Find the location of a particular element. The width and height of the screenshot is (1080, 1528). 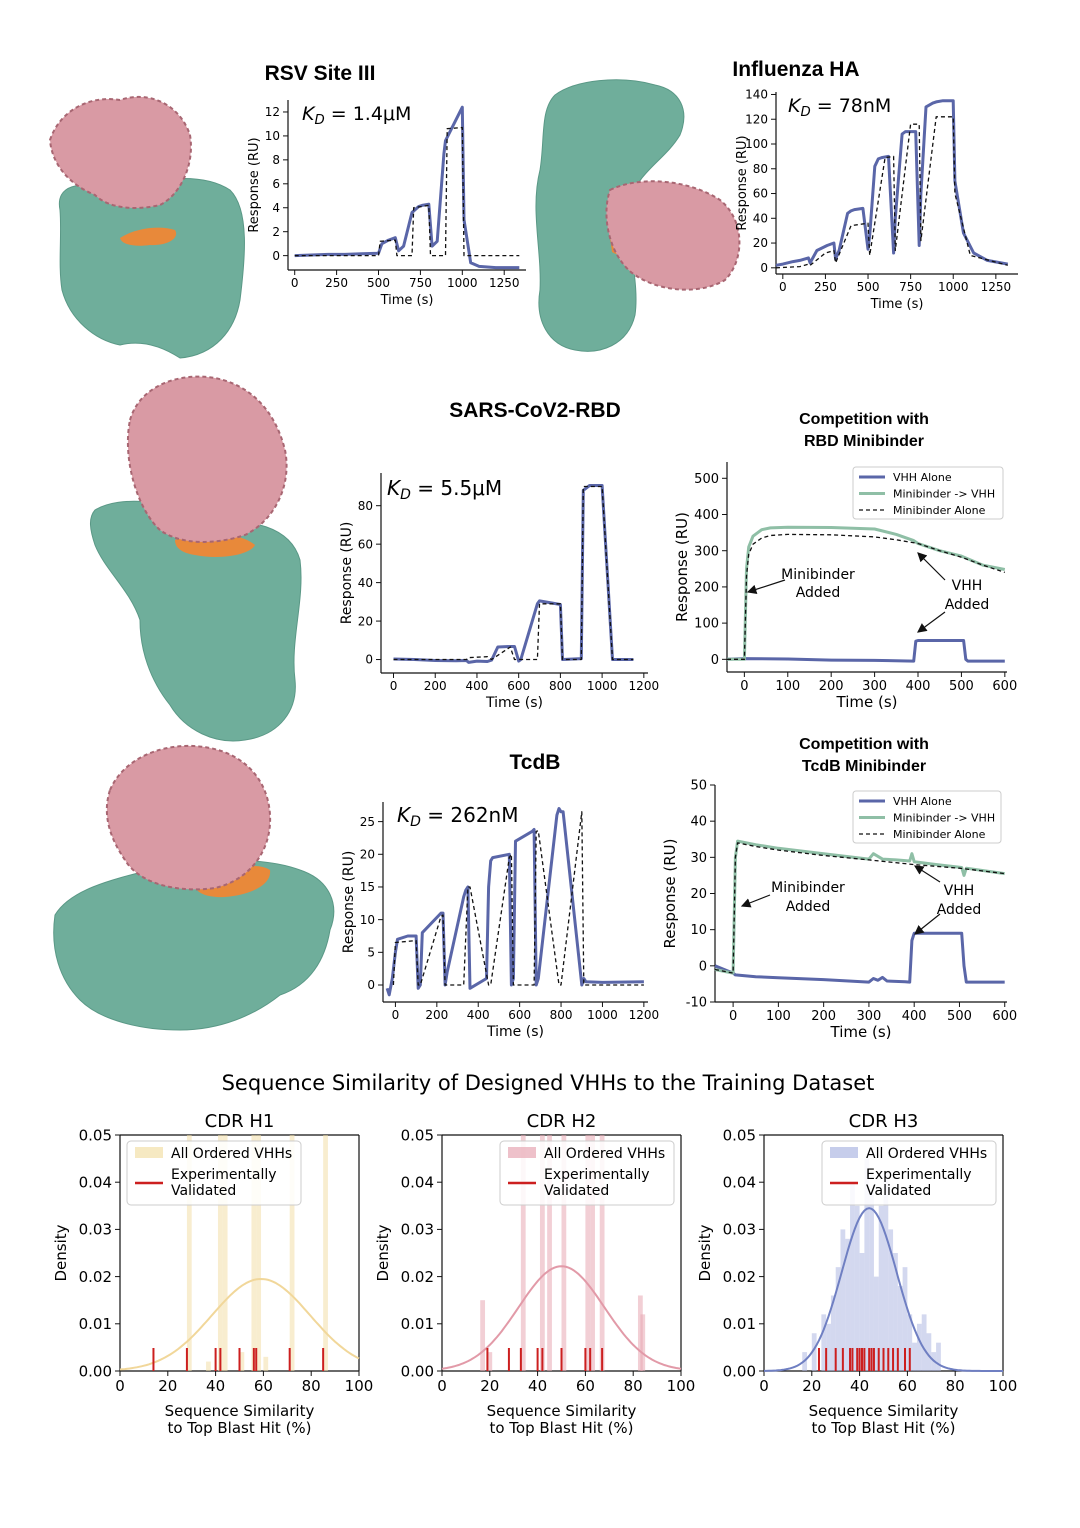

flu-title: Influenza HA is located at coordinates (795, 69).